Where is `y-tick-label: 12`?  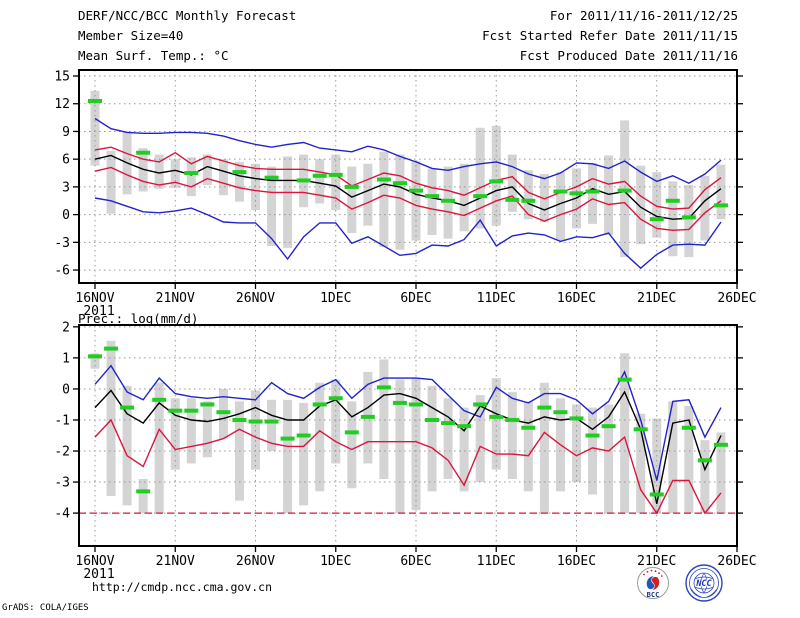
y-tick-label: 12 is located at coordinates (62, 104).